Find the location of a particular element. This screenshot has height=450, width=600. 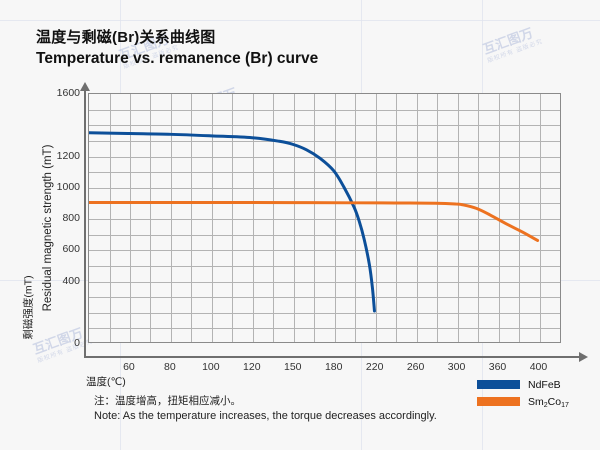

note-cn: 注：温度增高，扭矩相应减小。 is located at coordinates (167, 401).